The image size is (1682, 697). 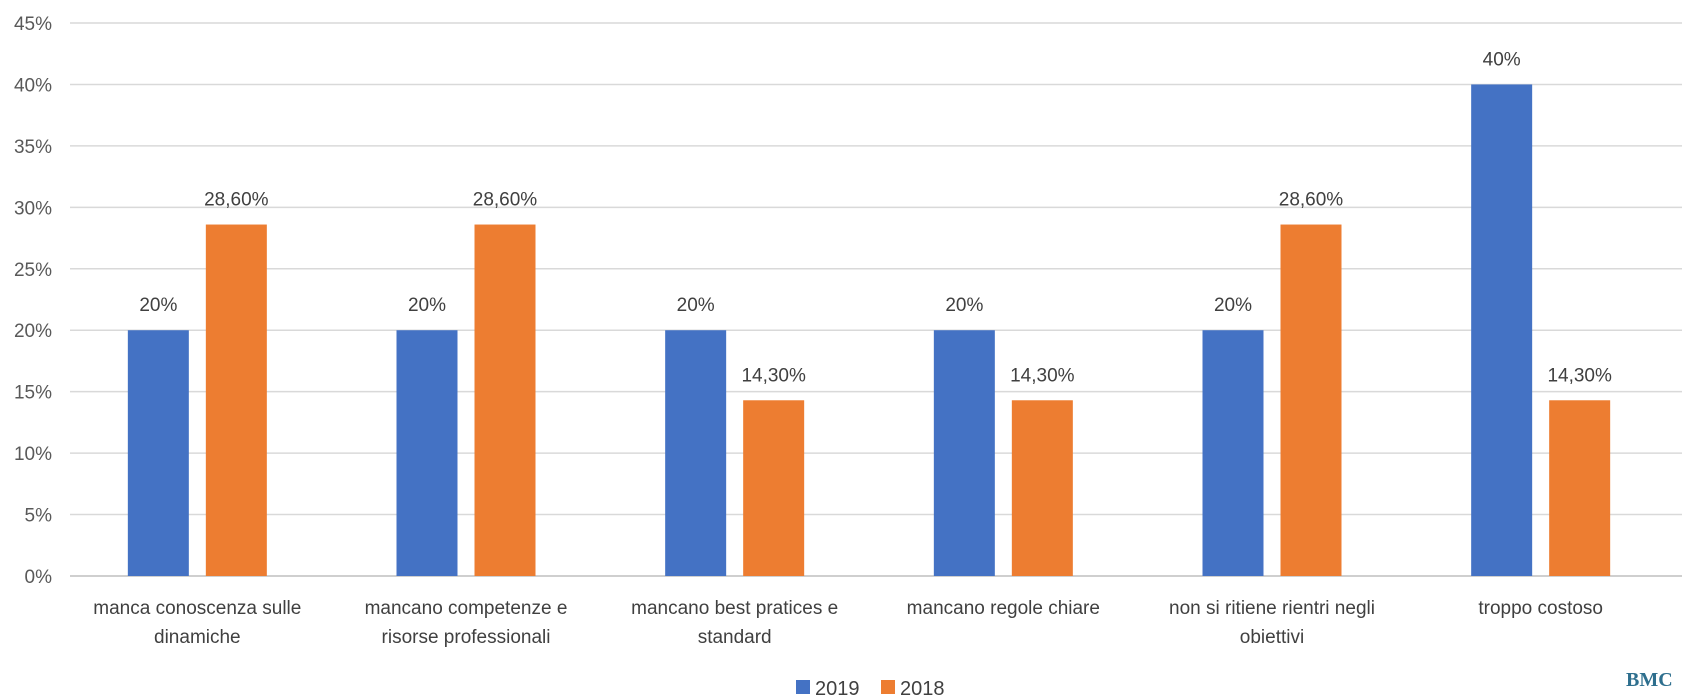 What do you see at coordinates (734, 608) in the screenshot?
I see `category-label: mancano best pratices e` at bounding box center [734, 608].